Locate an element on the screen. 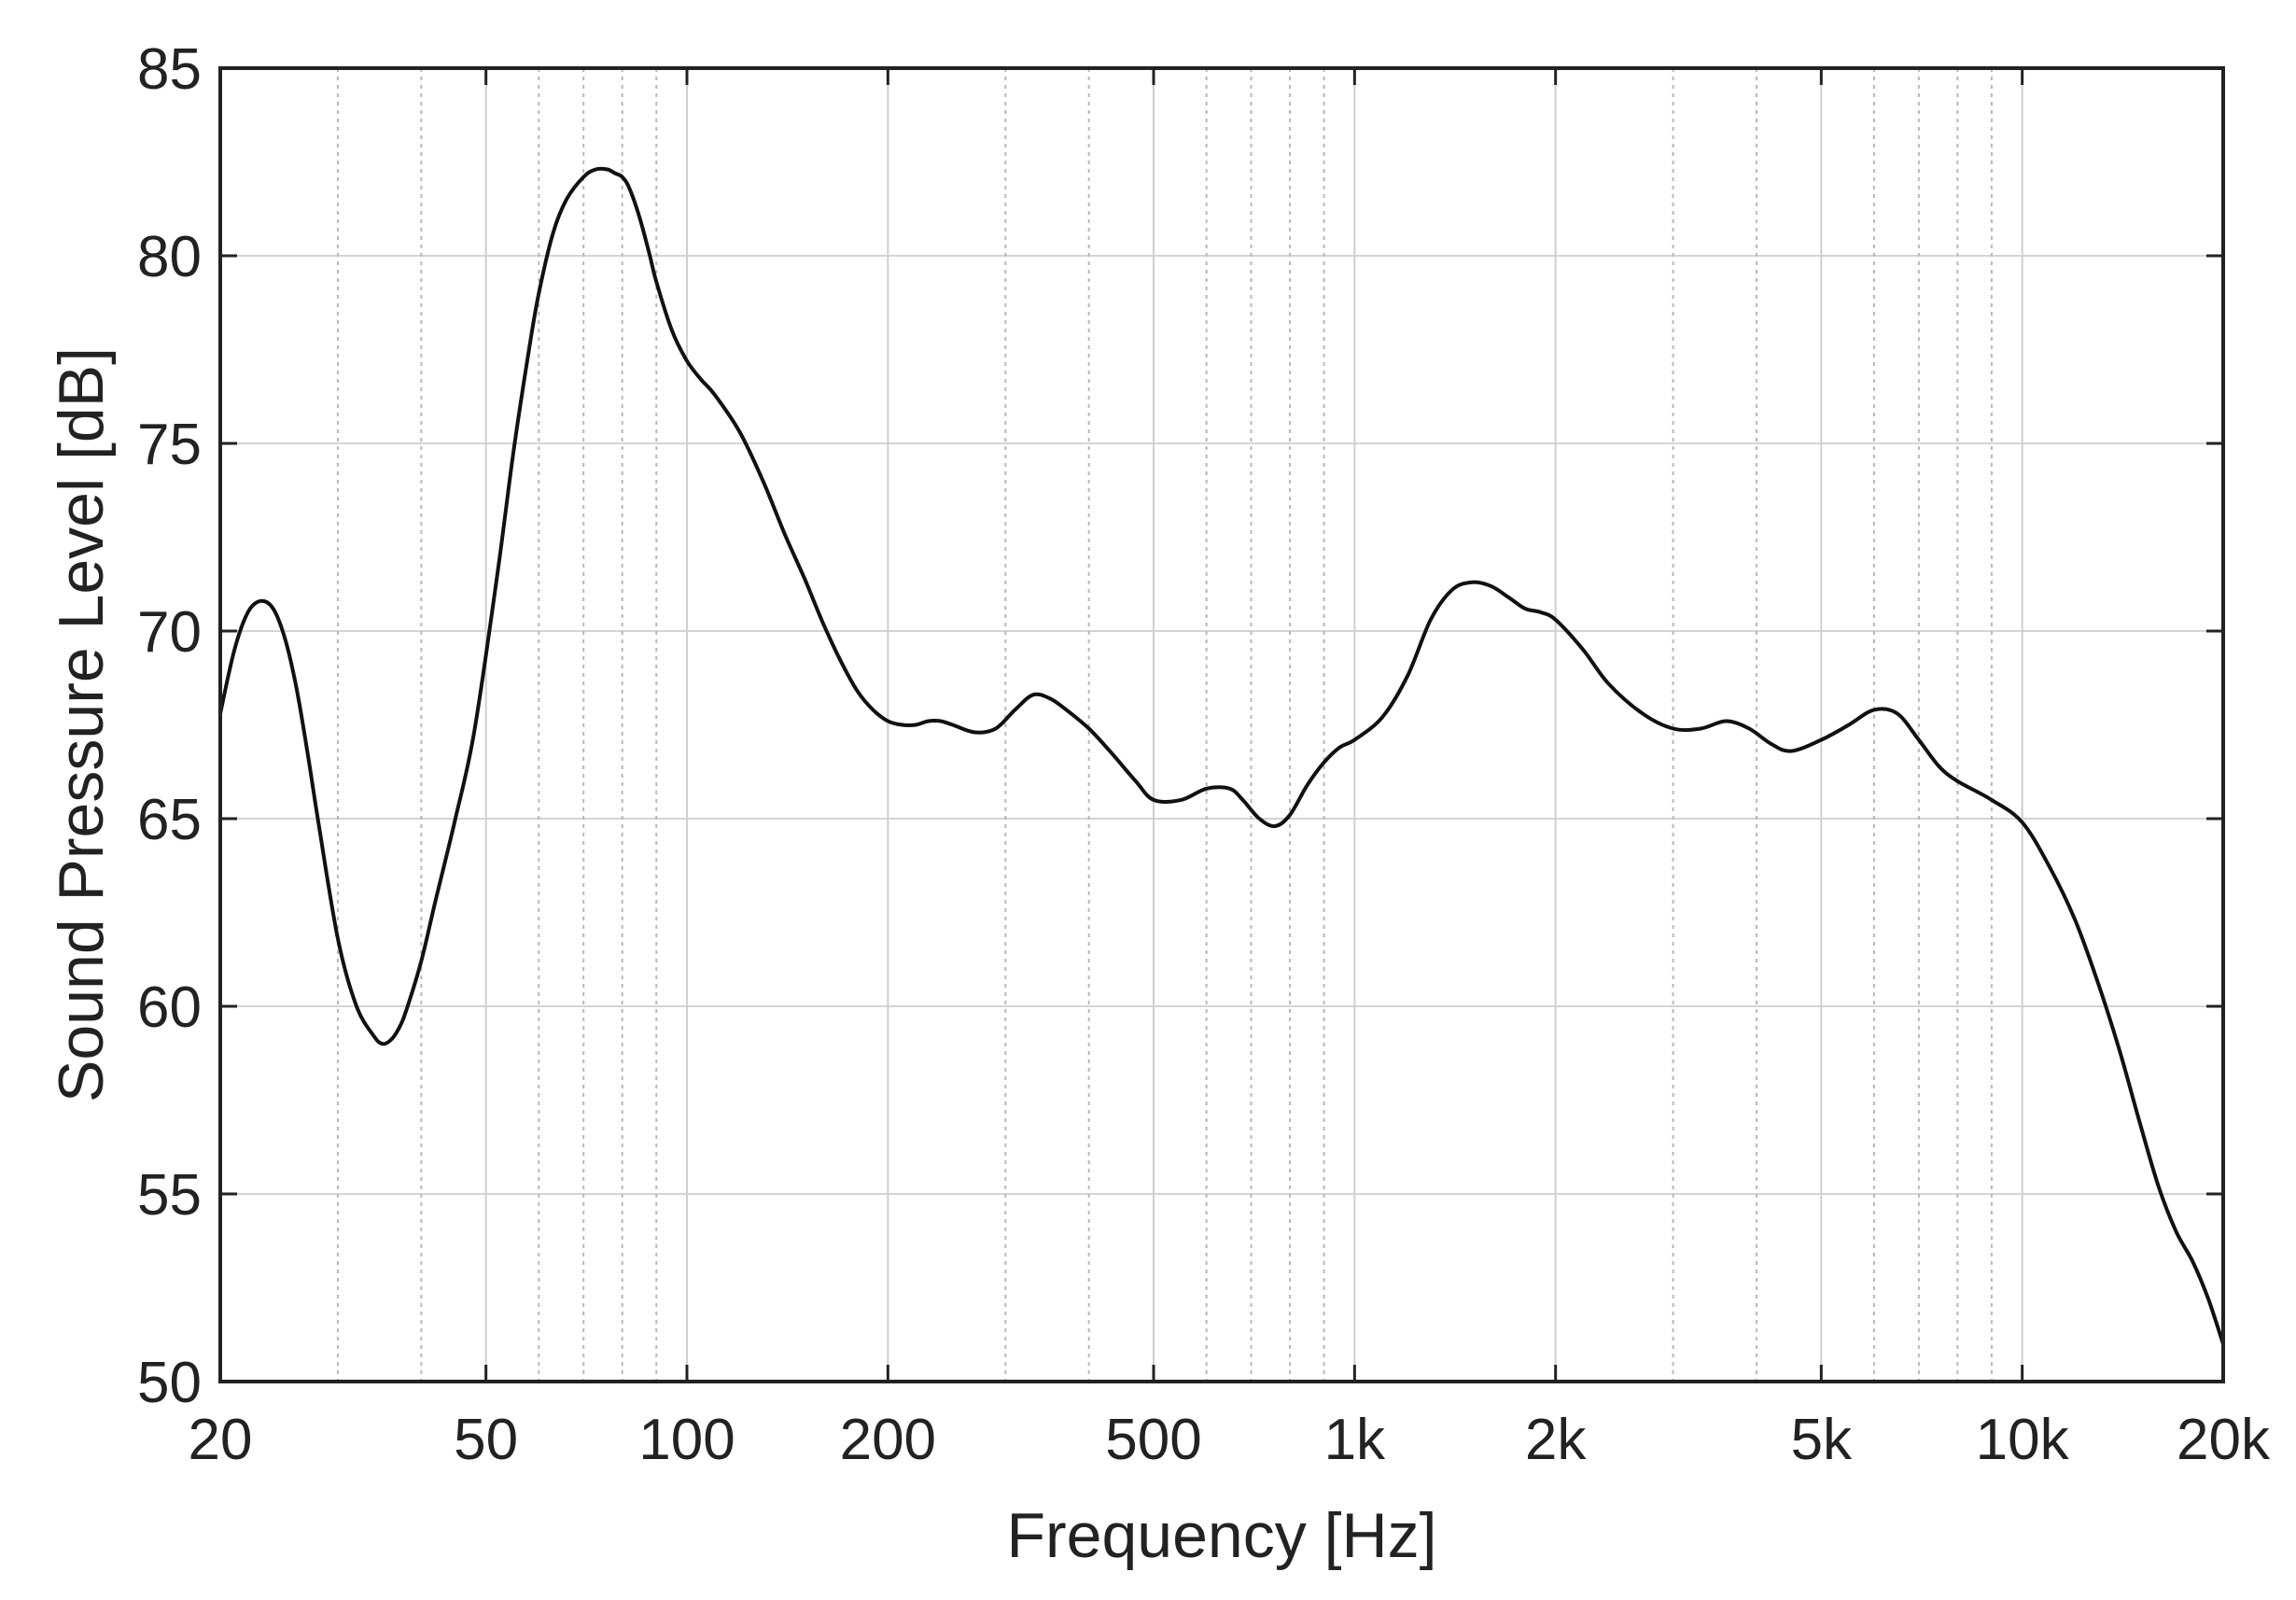  y-tick-label: 80 is located at coordinates (169, 257).